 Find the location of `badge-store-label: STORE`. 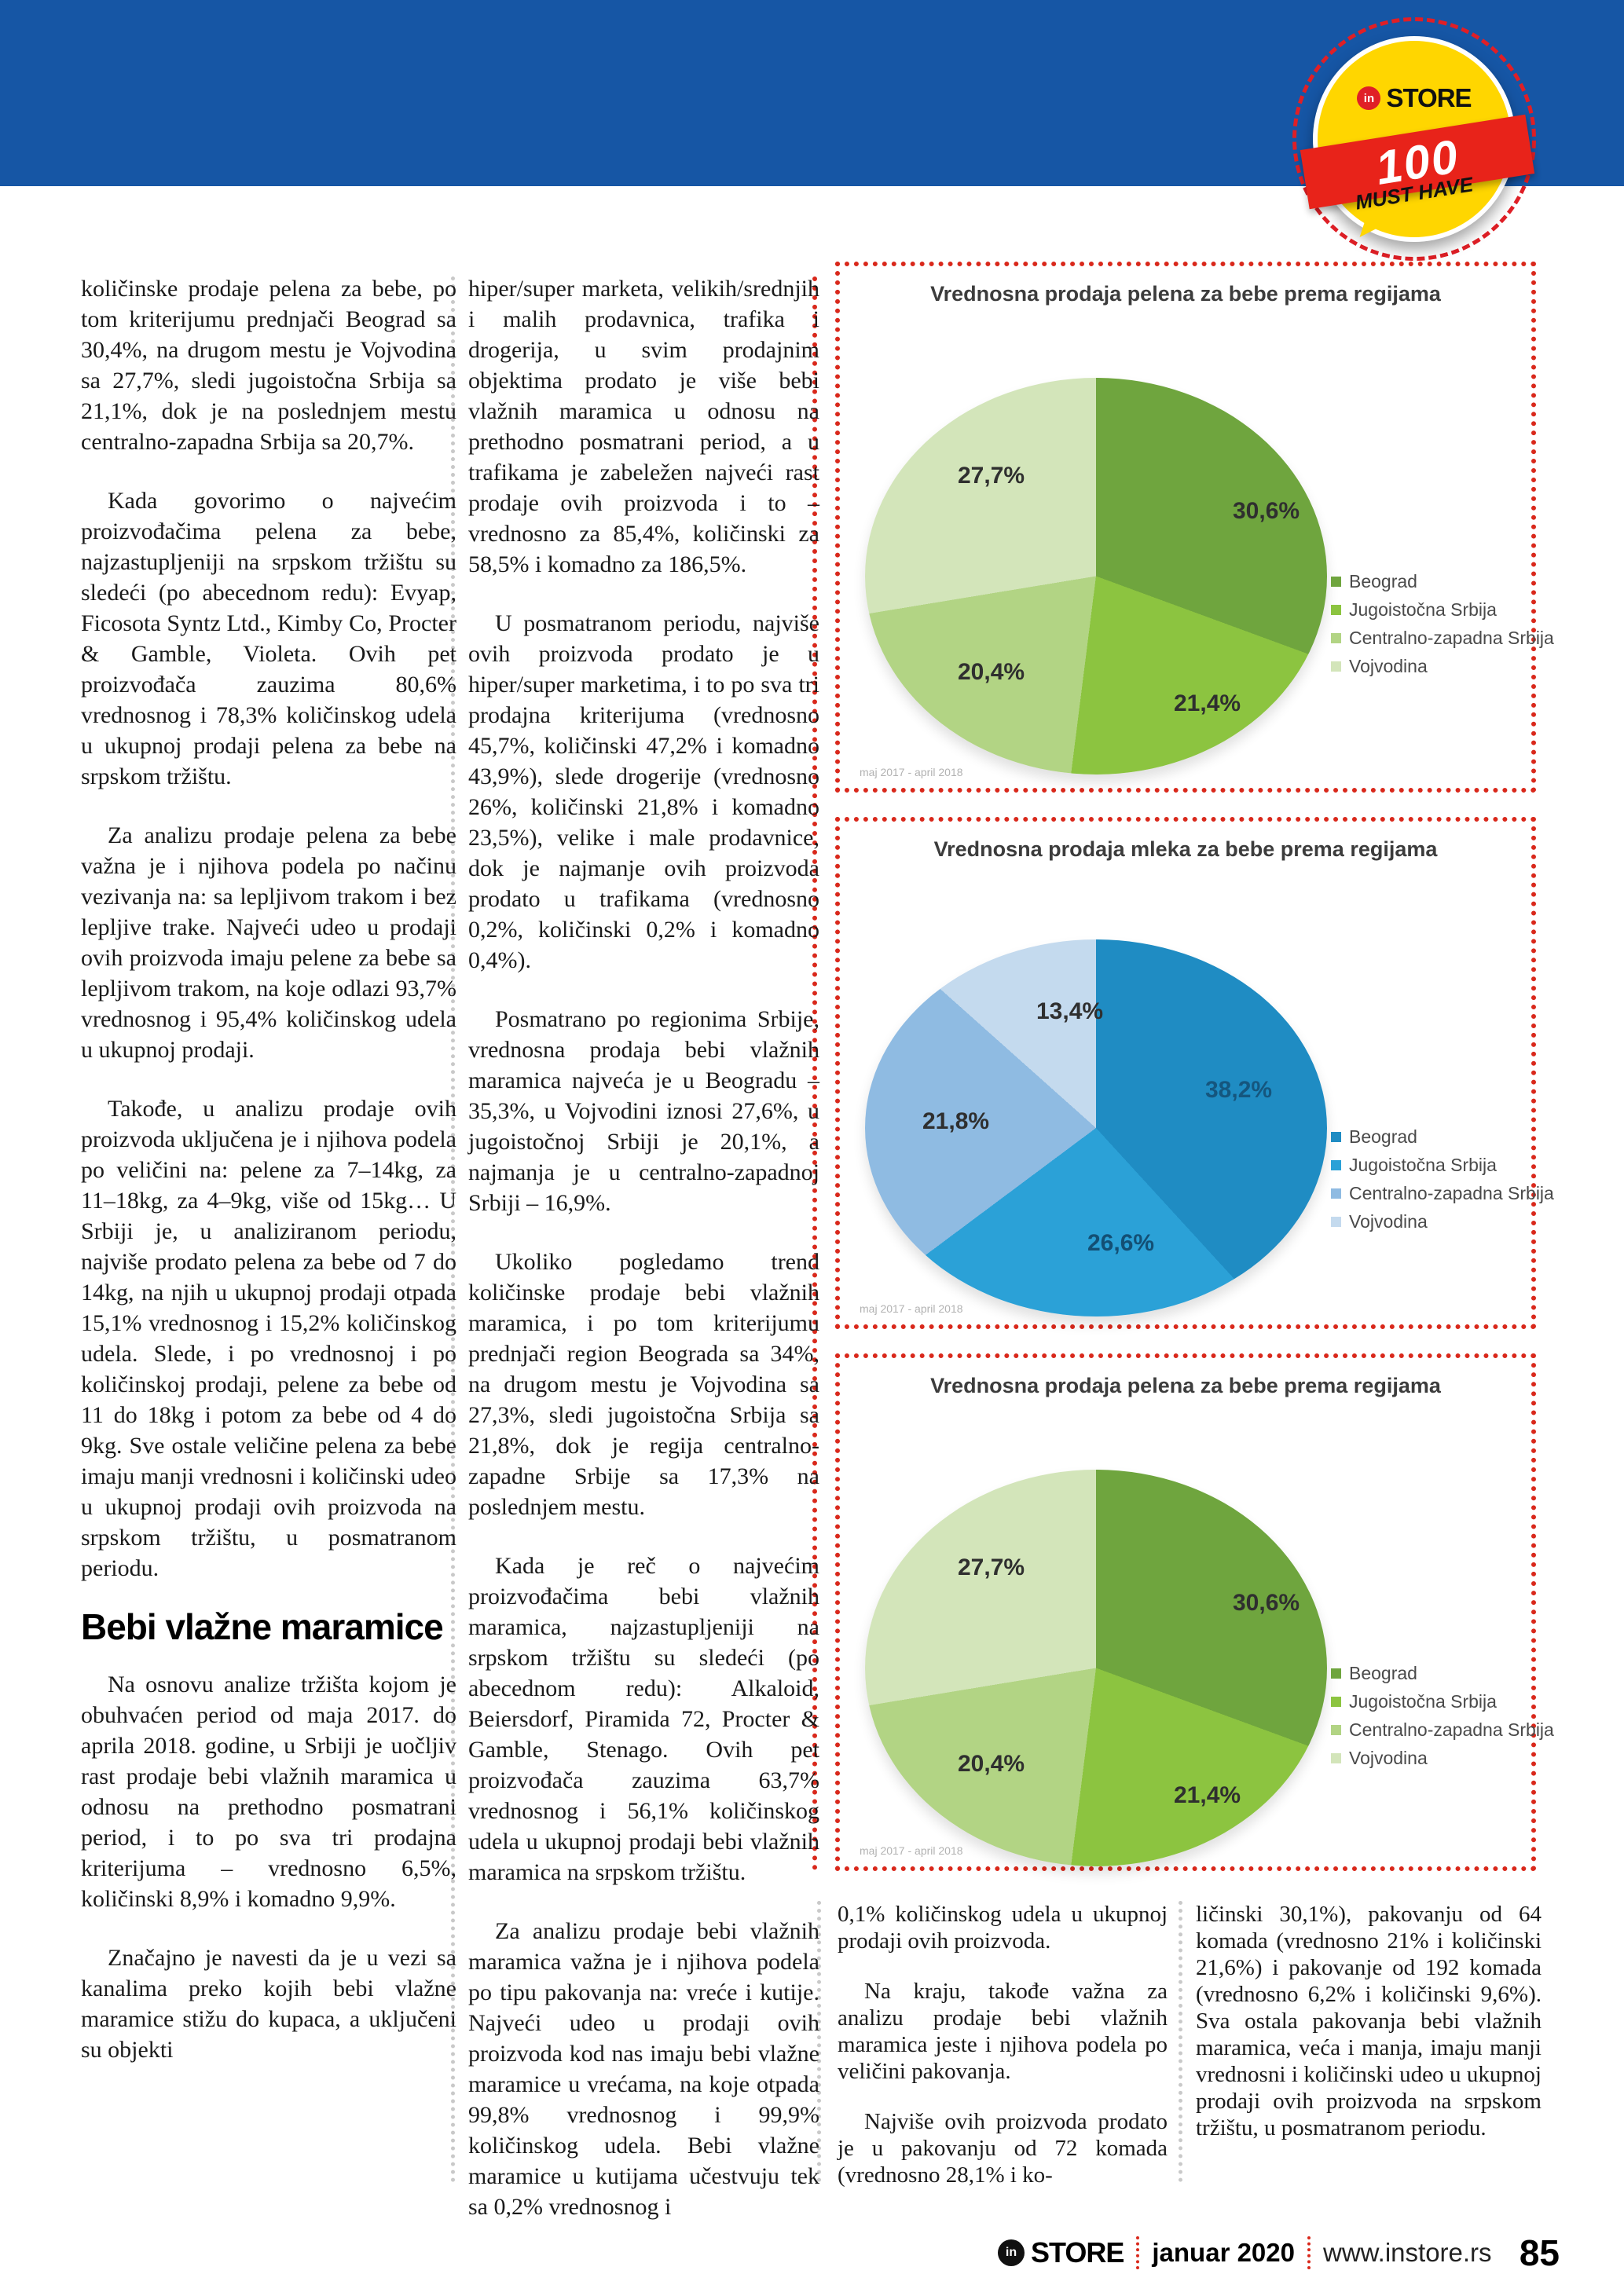

badge-store-label: STORE is located at coordinates (1429, 97).